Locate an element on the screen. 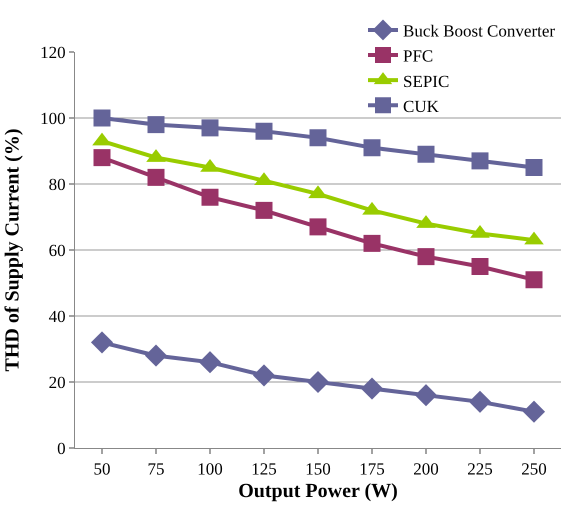 Image resolution: width=576 pixels, height=508 pixels. x-tick-label: 100 is located at coordinates (210, 468).